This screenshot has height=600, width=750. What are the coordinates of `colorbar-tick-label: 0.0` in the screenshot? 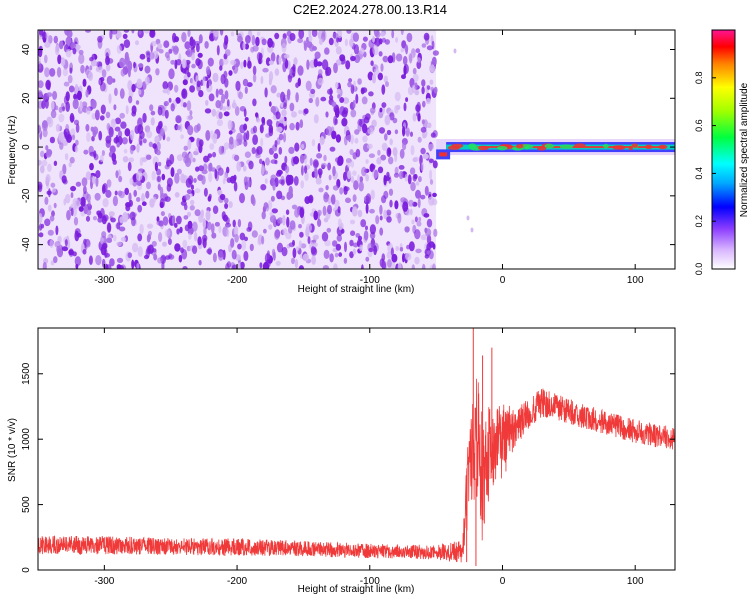 It's located at (699, 269).